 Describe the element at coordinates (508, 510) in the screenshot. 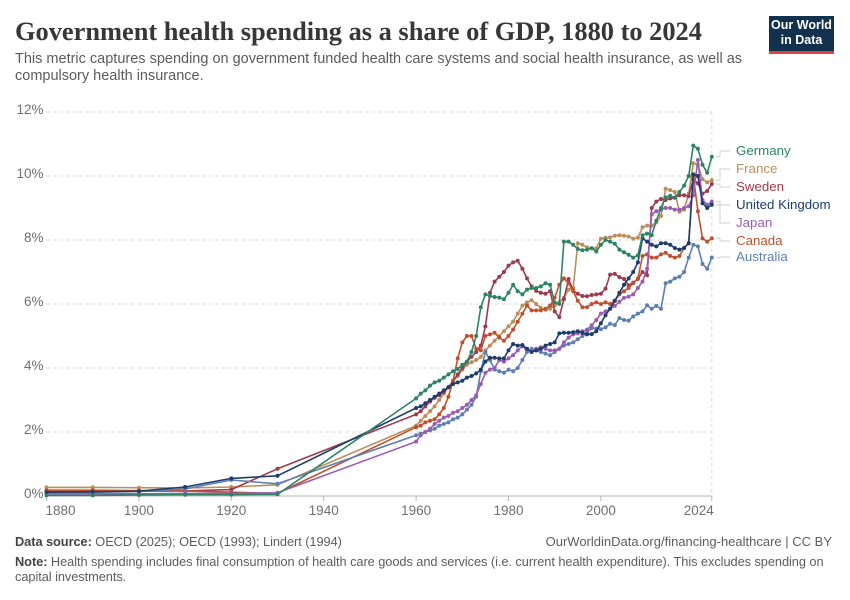

I see `svg-text: 1980` at that location.